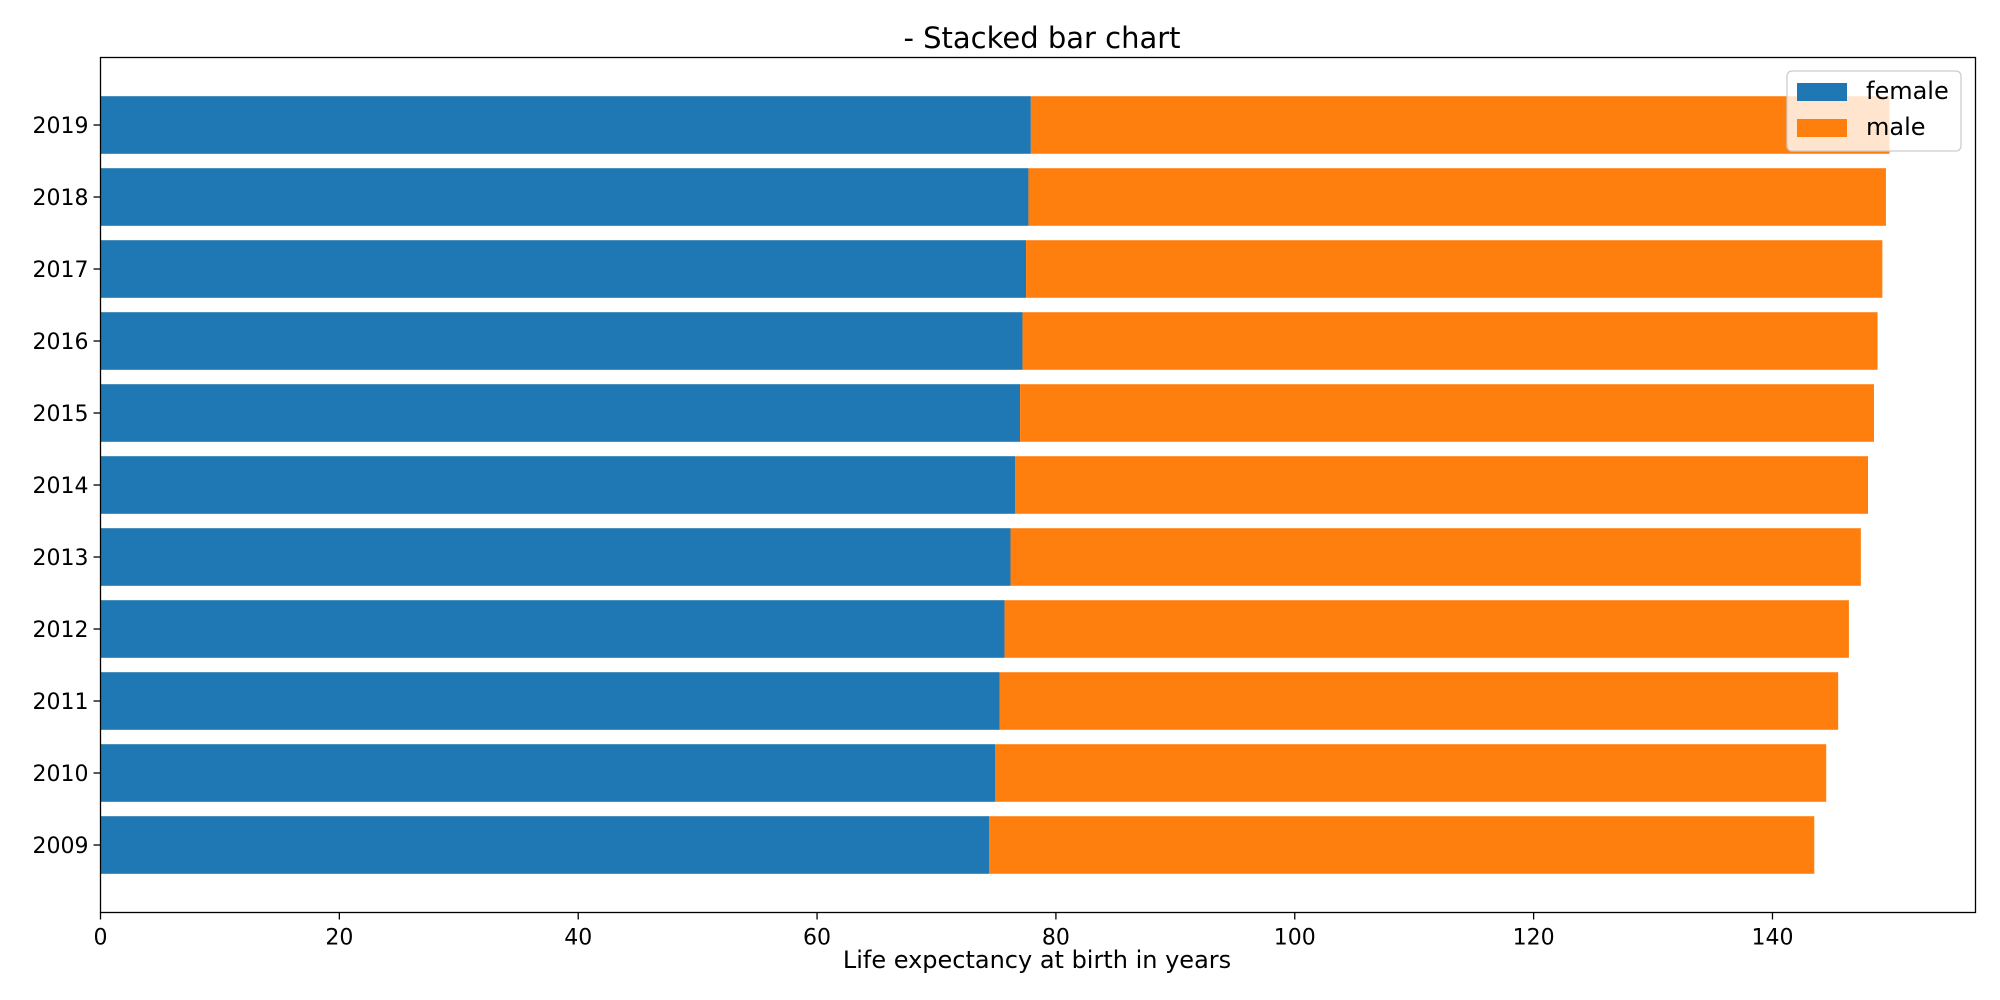  I want to click on bar-female-2010, so click(548, 773).